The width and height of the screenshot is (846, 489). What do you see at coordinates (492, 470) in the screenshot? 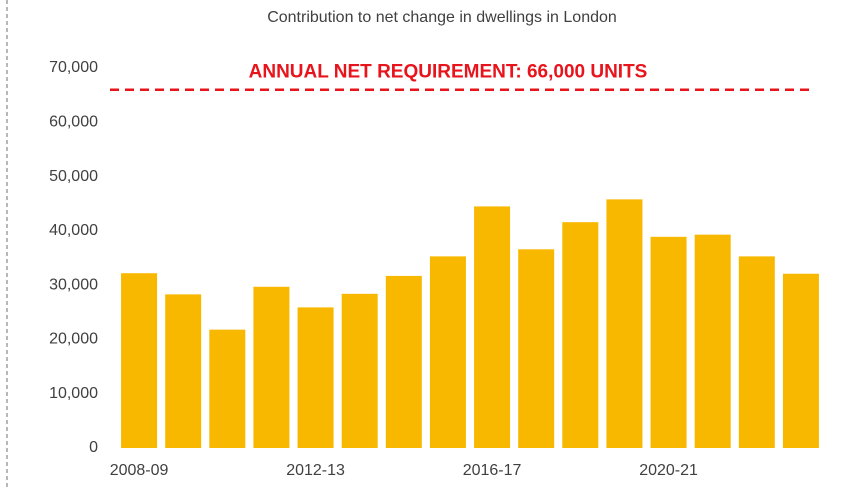
I see `x-tick-label: 2016-17` at bounding box center [492, 470].